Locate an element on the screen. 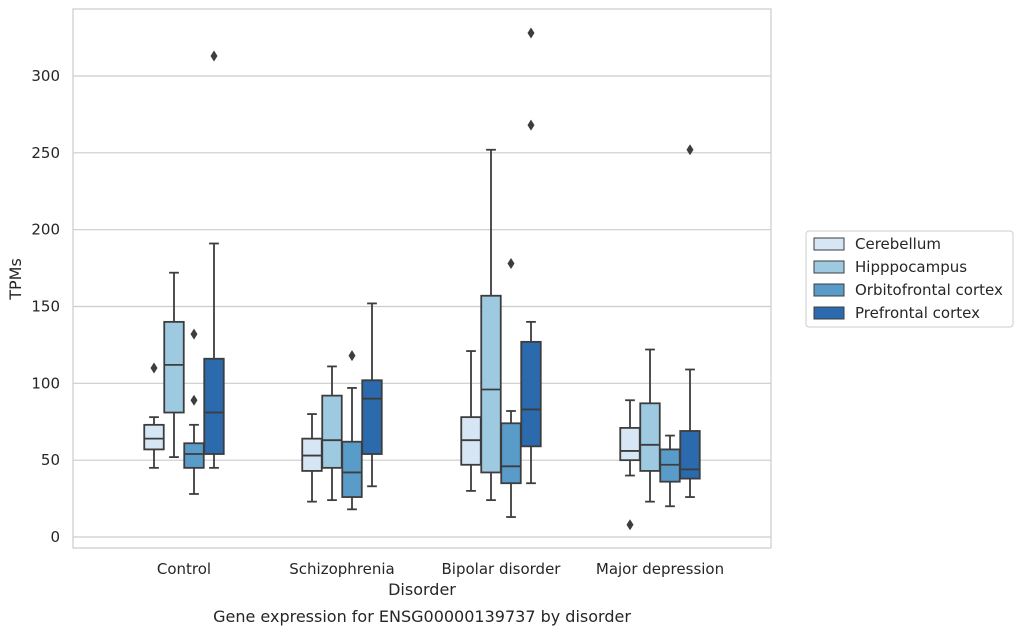 Image resolution: width=1023 pixels, height=634 pixels. legend-frame is located at coordinates (909, 279).